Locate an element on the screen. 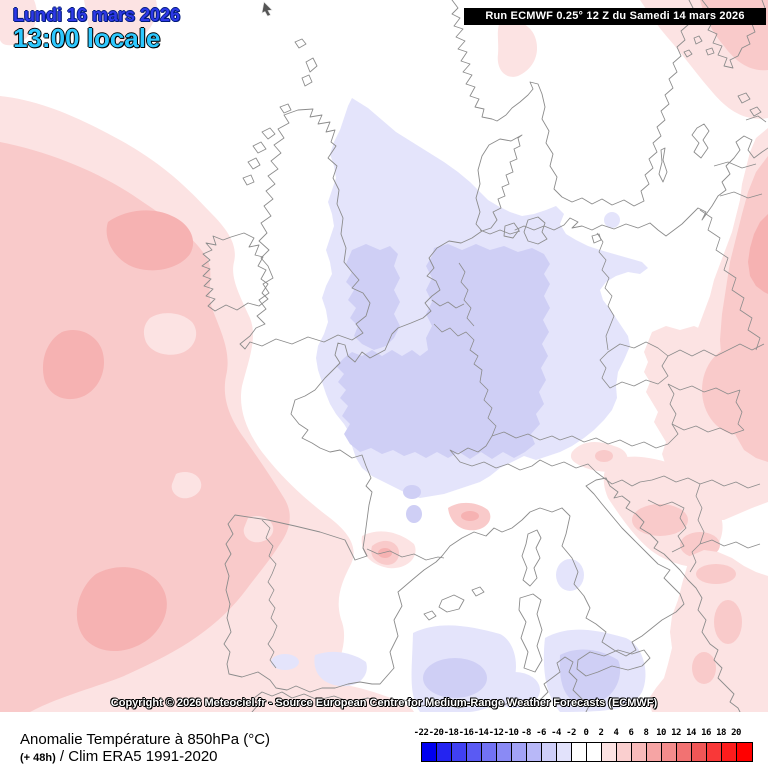 The image size is (768, 768). colorbar-tick: 20 is located at coordinates (736, 733).